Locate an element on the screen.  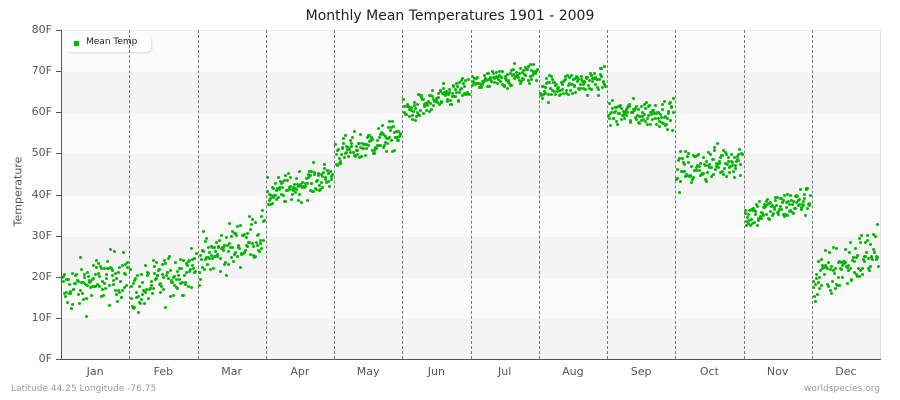
source-link: worldspecies.org is located at coordinates (841, 389).